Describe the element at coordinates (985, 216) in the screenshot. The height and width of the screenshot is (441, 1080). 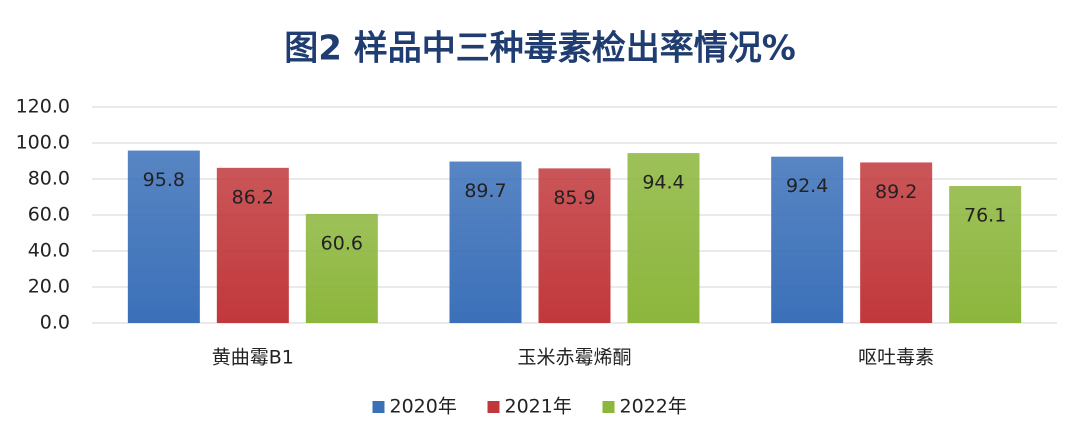
I see `data-label: 76.1` at that location.